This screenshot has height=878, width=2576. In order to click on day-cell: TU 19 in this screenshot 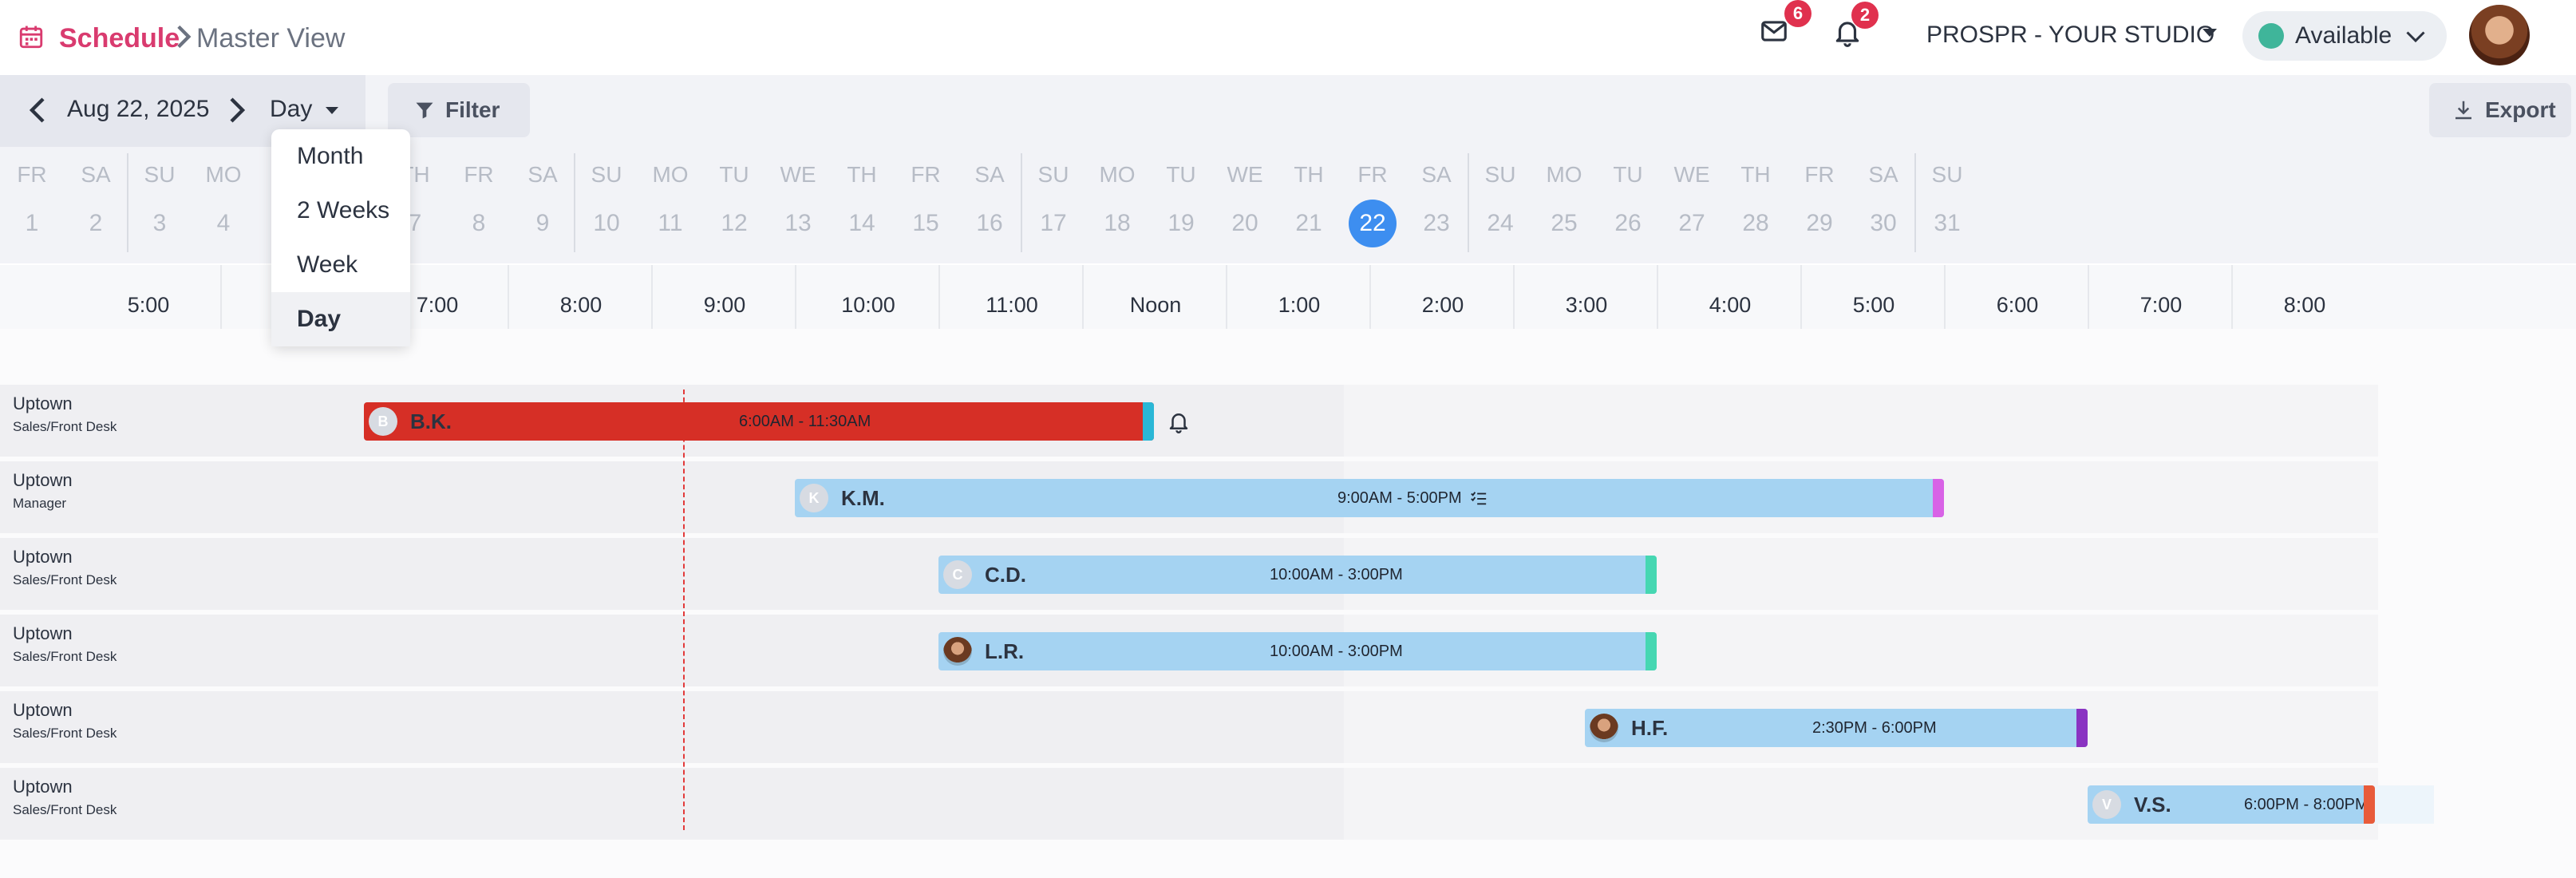, I will do `click(1181, 205)`.